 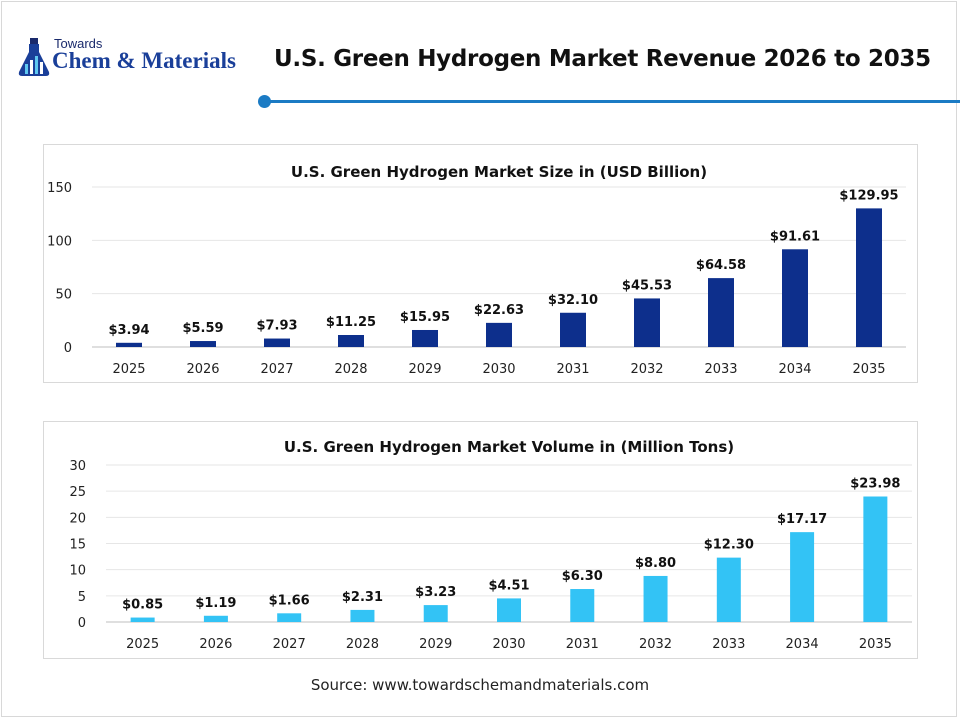 I want to click on y-tick-label: 25, so click(x=77, y=492).